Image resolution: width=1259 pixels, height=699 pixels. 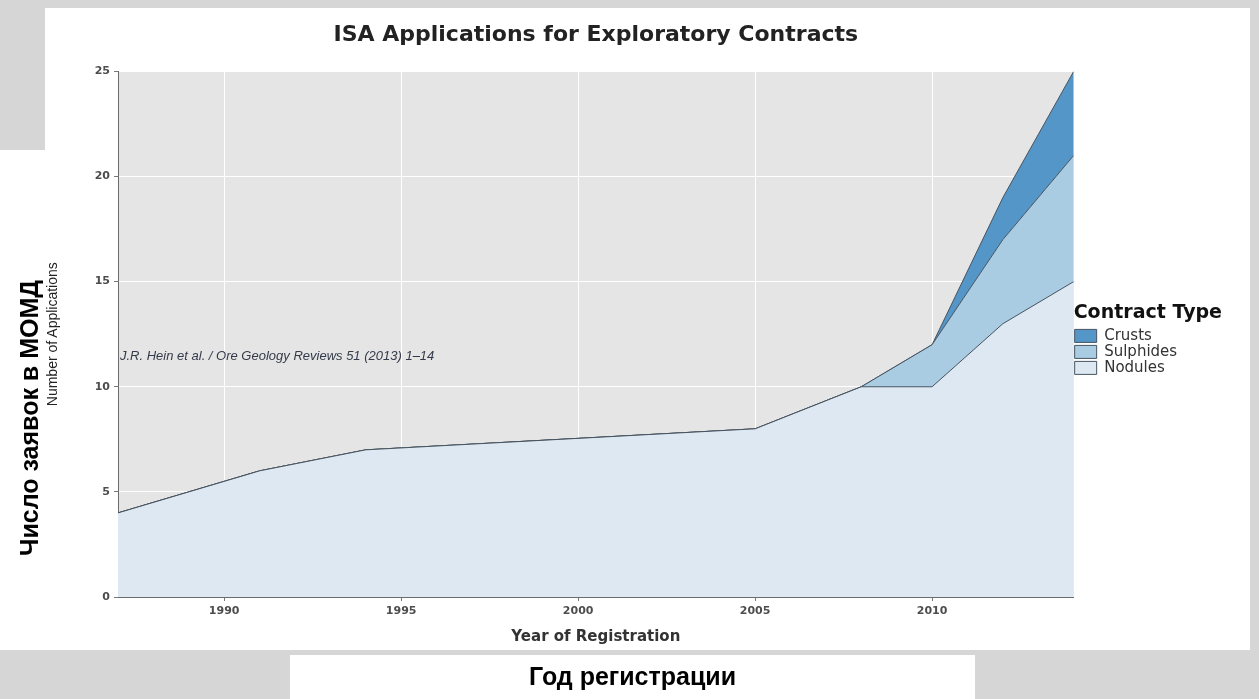 I want to click on text: Год регистрации, so click(x=632, y=676).